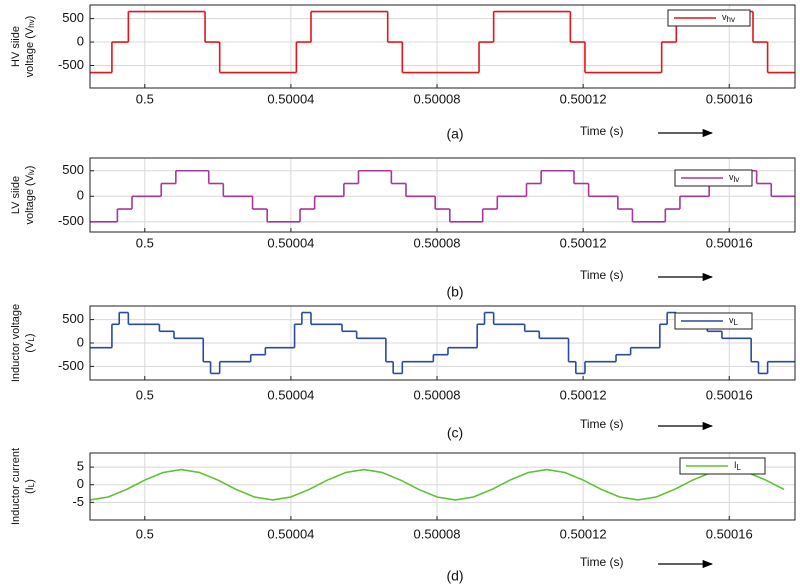 This screenshot has width=800, height=588. Describe the element at coordinates (731, 19) in the screenshot. I see `legend-sub: hv` at that location.